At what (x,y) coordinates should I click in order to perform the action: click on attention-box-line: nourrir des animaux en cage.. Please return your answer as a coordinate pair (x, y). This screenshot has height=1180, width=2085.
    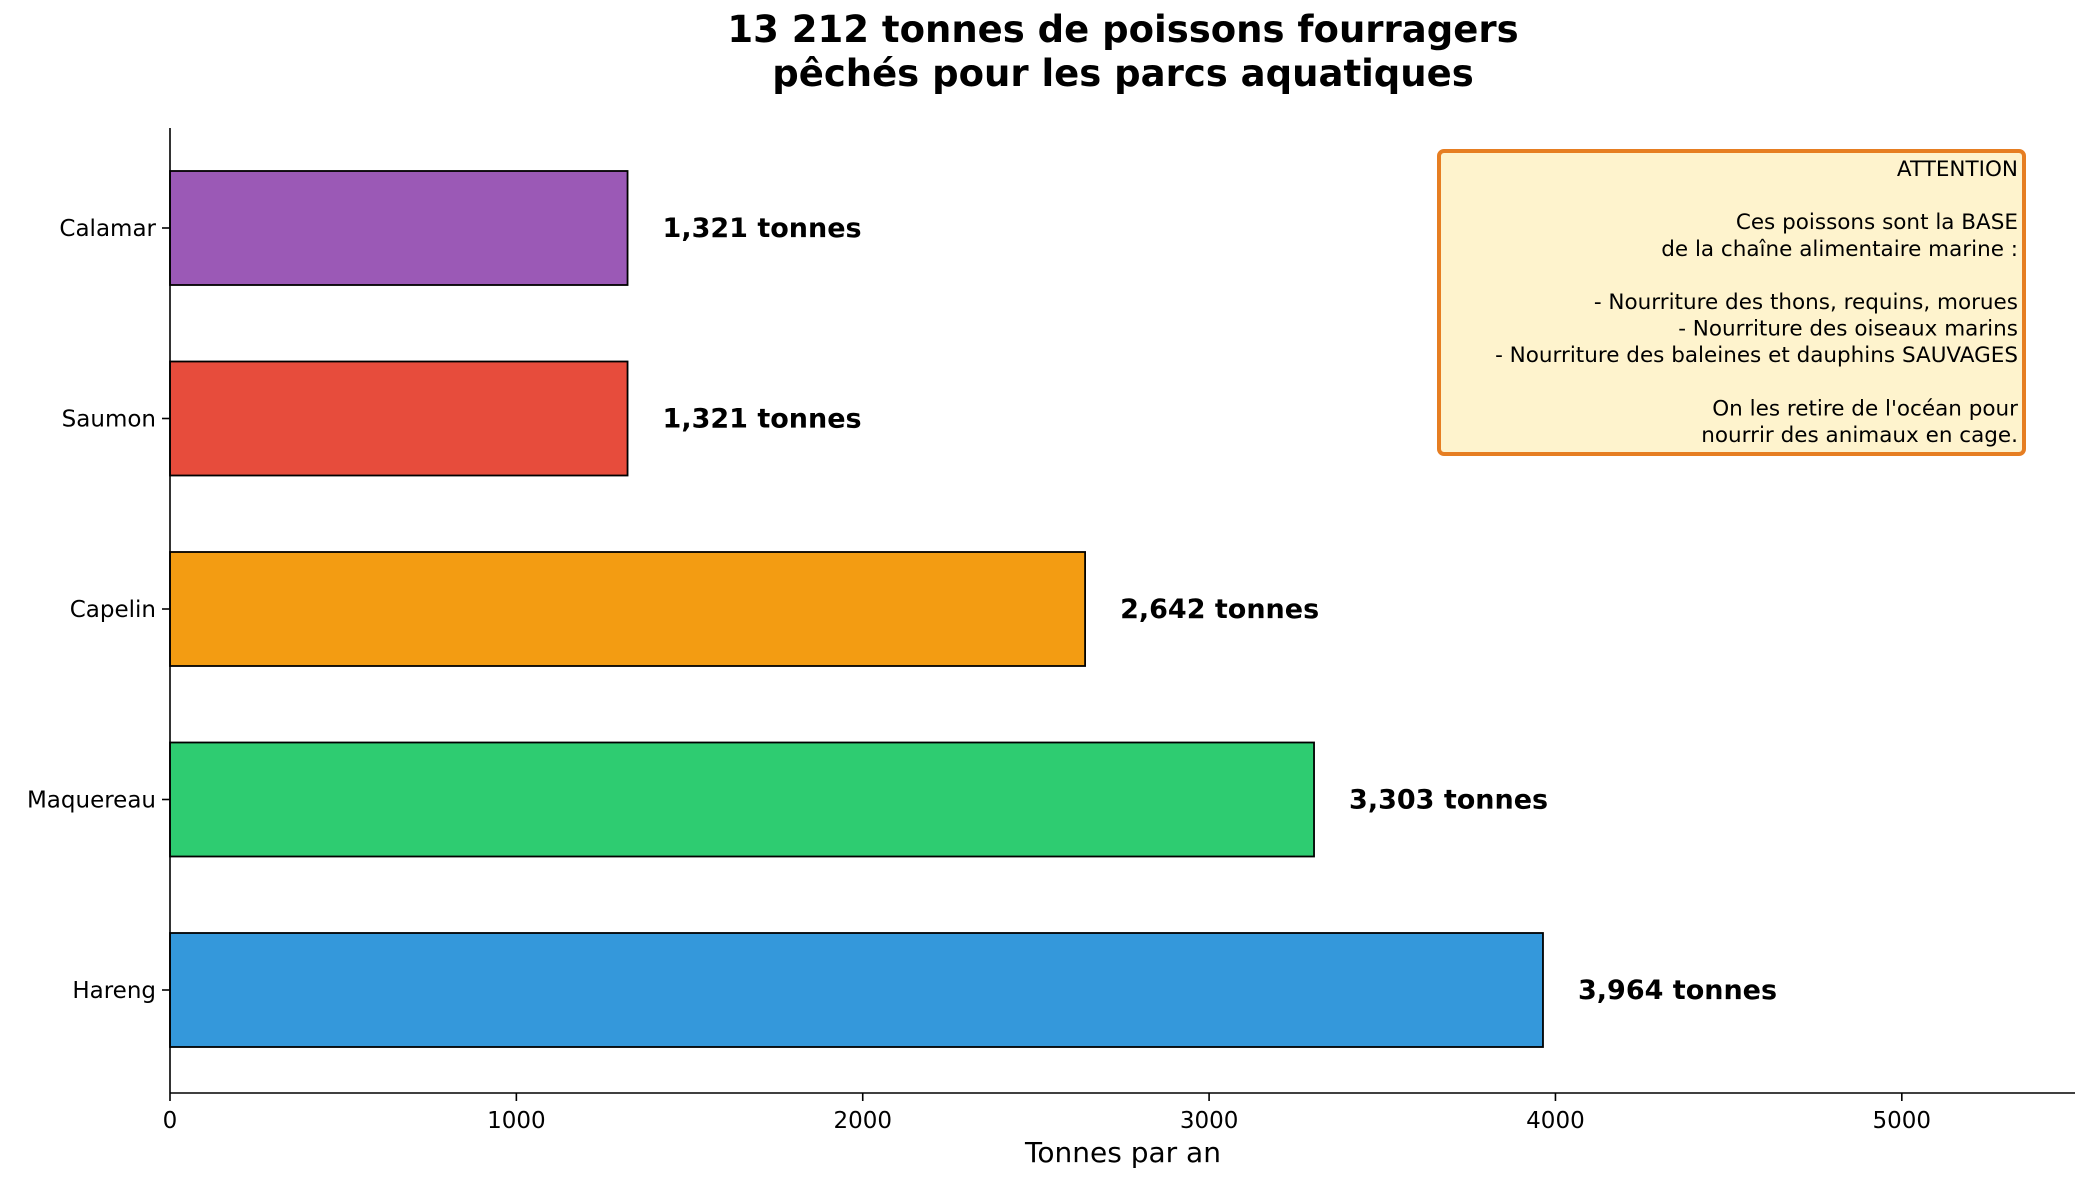
    Looking at the image, I should click on (1859, 435).